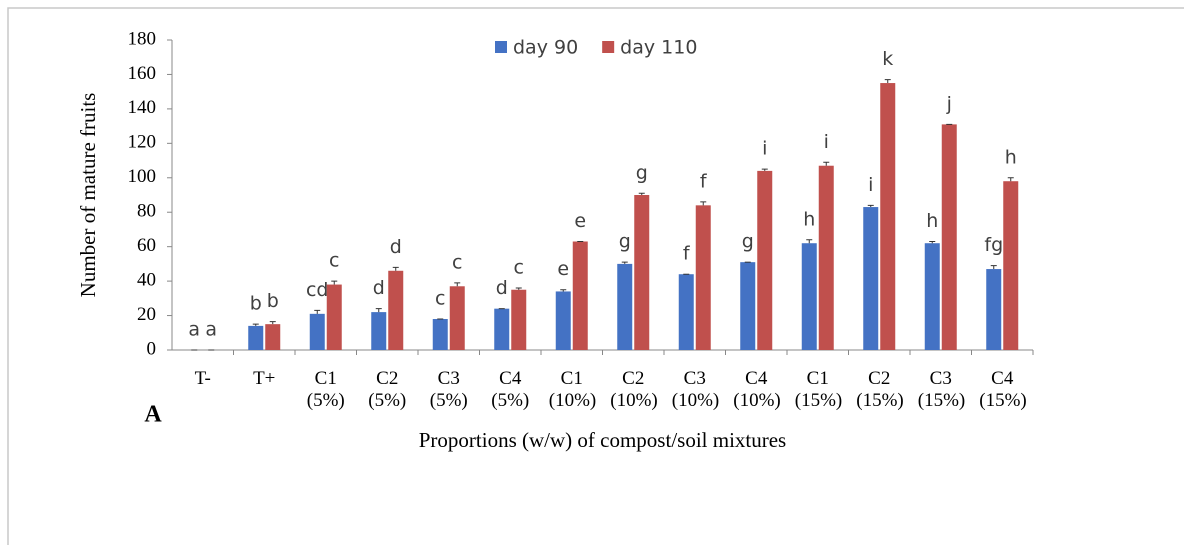  I want to click on panel-label: A, so click(153, 415).